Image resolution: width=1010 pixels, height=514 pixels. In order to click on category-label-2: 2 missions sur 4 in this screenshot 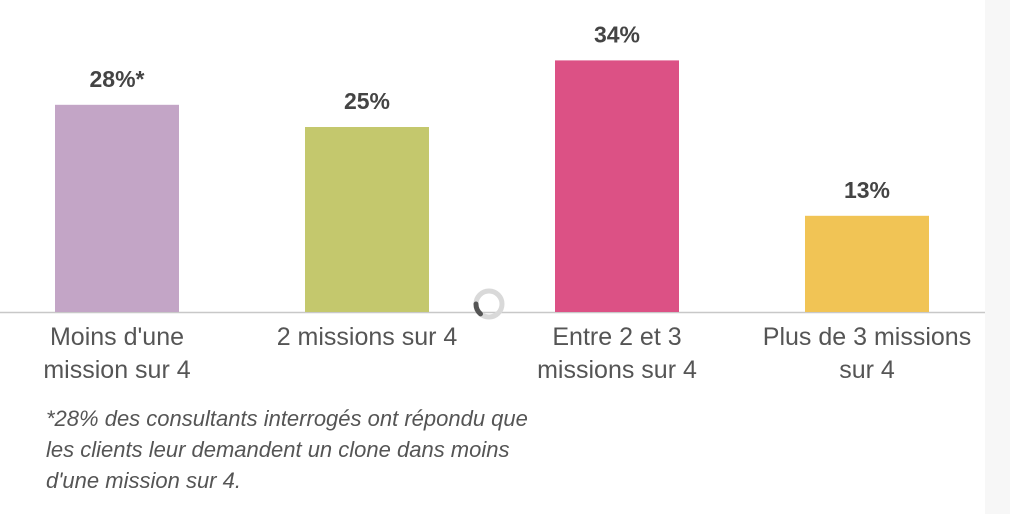, I will do `click(367, 337)`.